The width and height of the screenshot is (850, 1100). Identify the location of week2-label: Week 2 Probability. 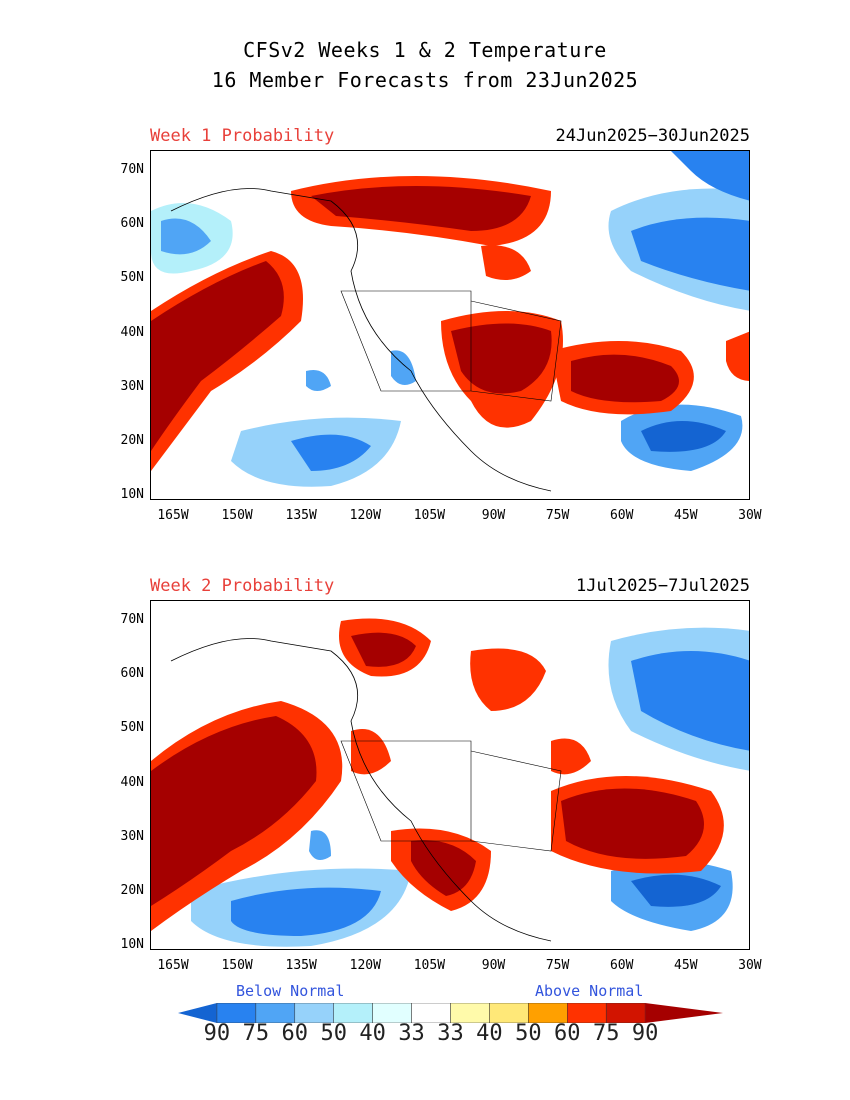
(242, 586).